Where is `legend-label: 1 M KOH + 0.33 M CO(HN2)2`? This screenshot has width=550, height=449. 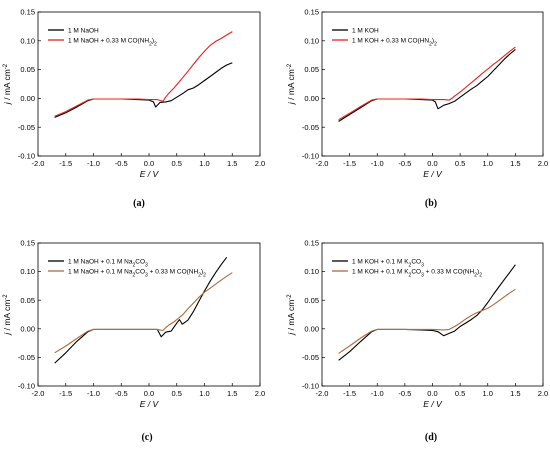
legend-label: 1 M KOH + 0.33 M CO(HN2)2 is located at coordinates (394, 43).